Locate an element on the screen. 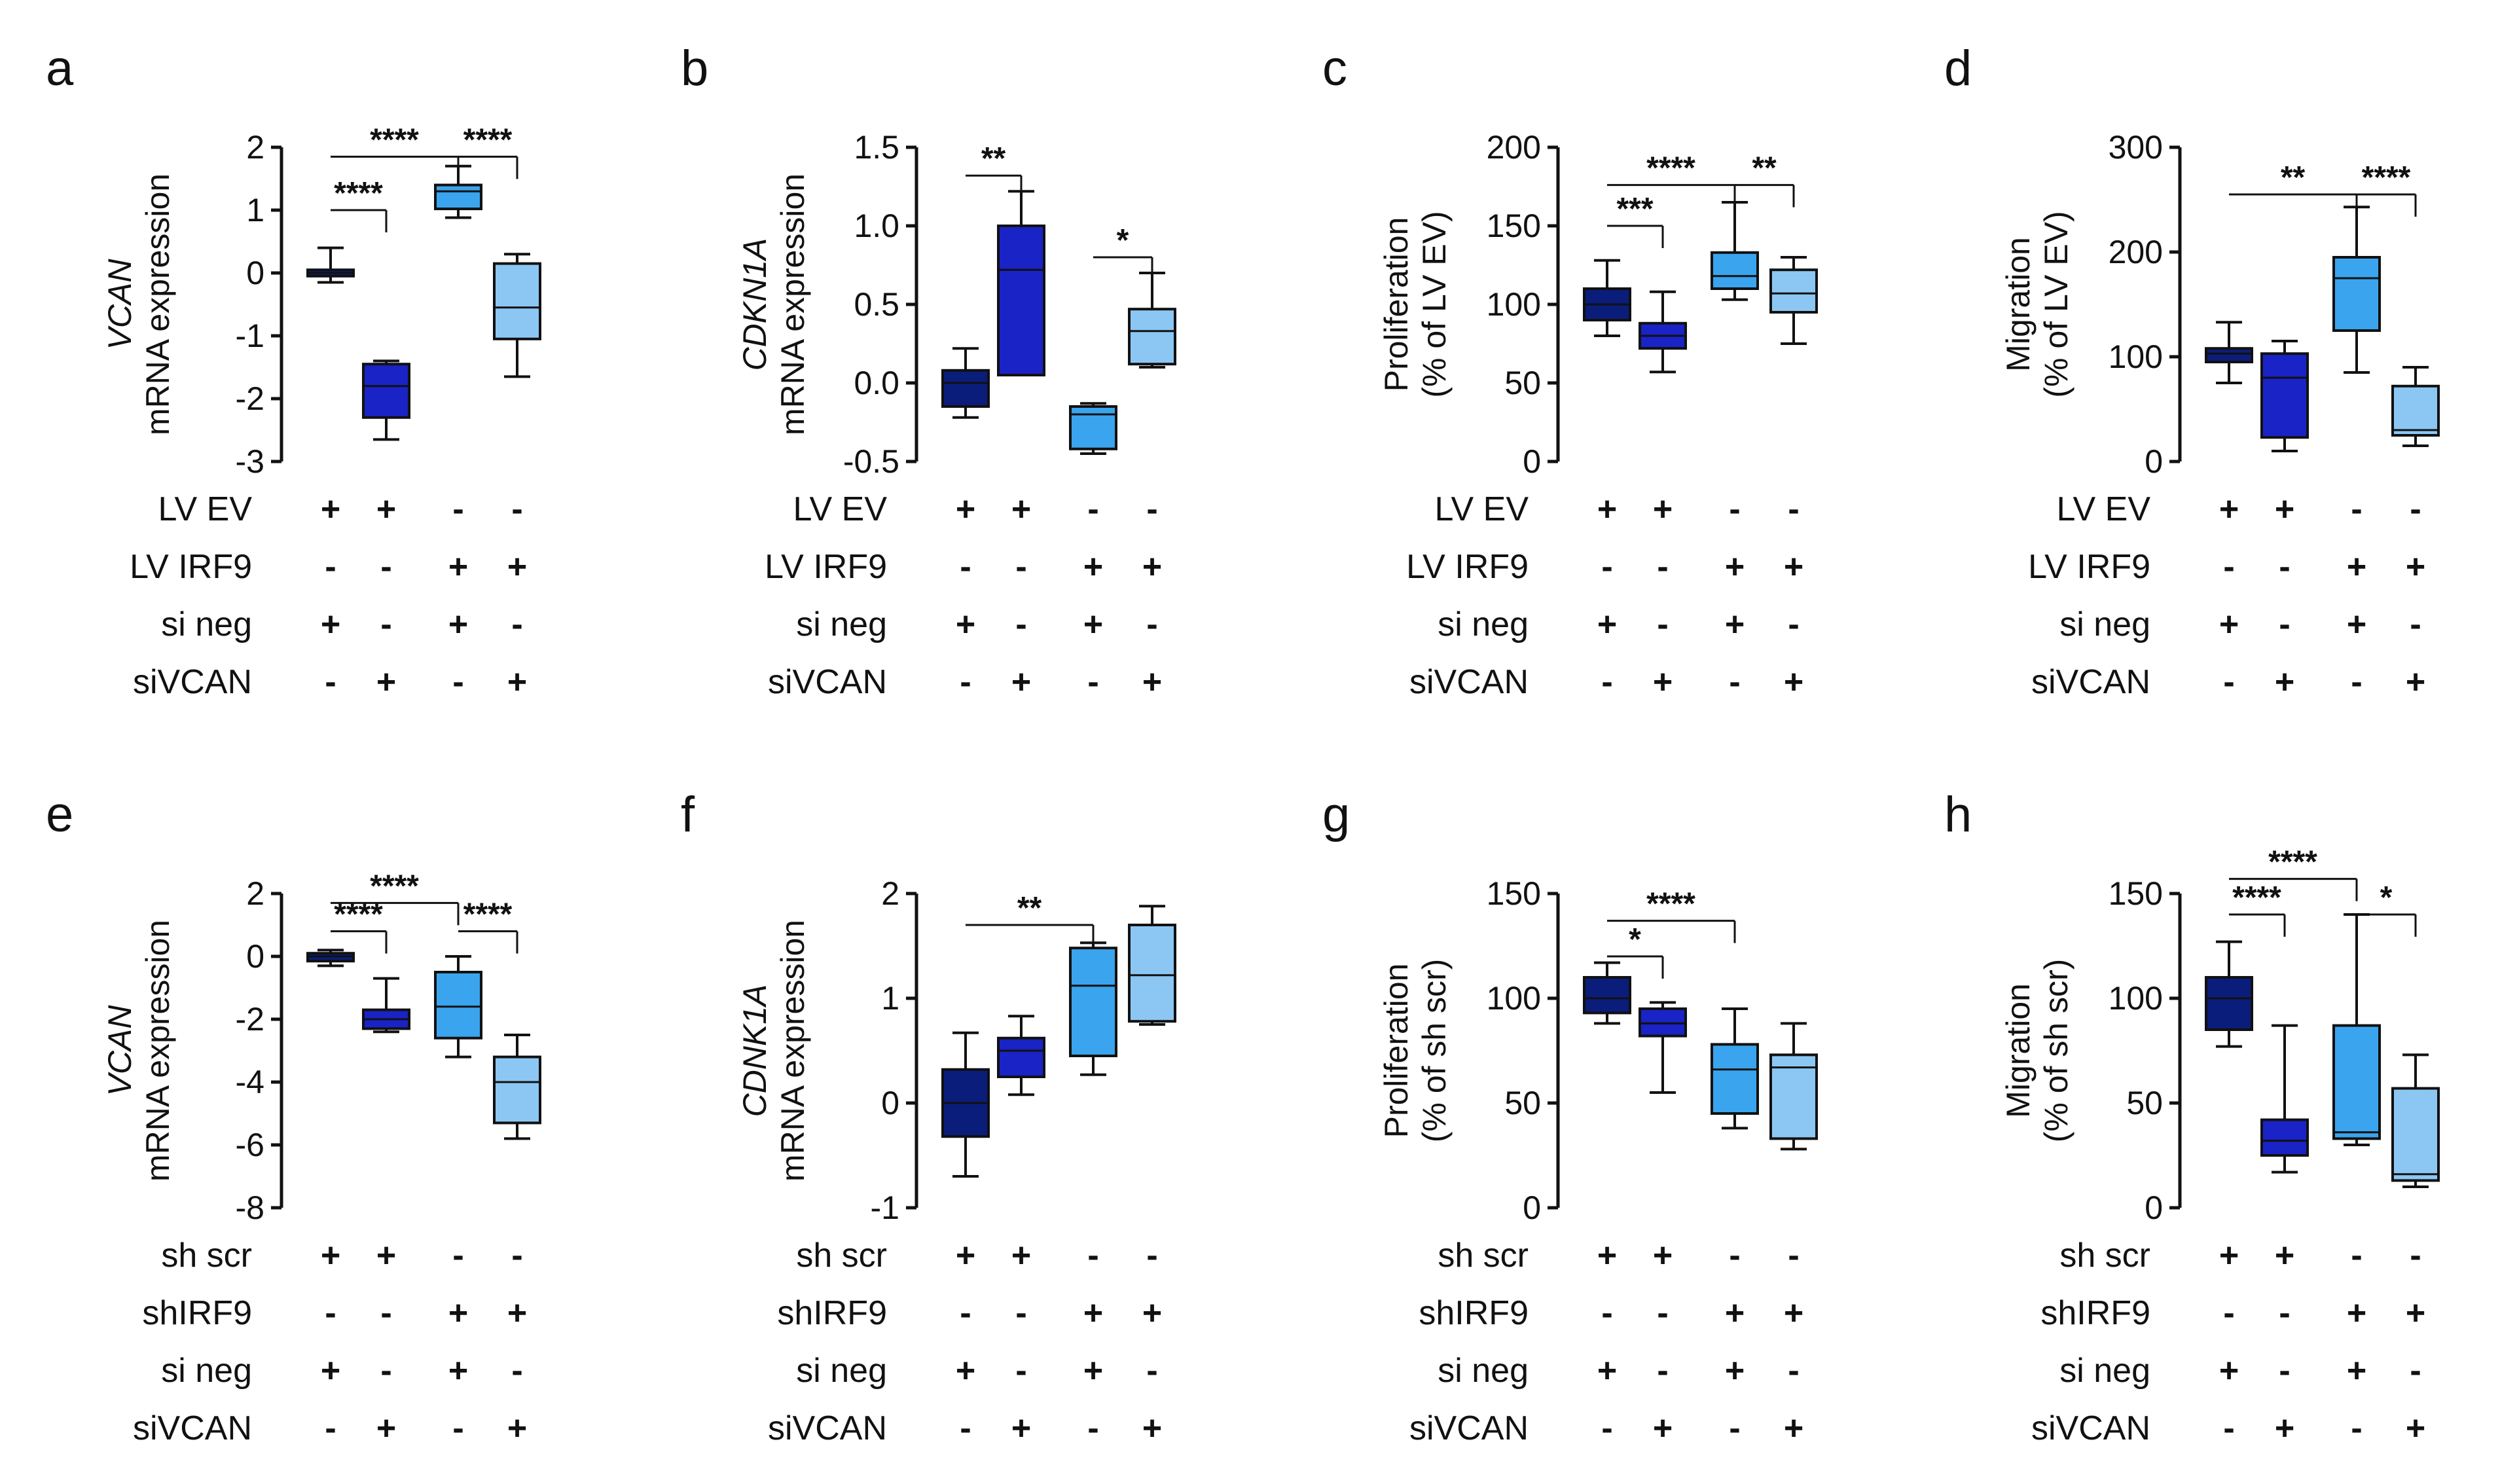 Image resolution: width=2500 pixels, height=1484 pixels. condition-row: LV IRF9 - - + + is located at coordinates (328, 567).